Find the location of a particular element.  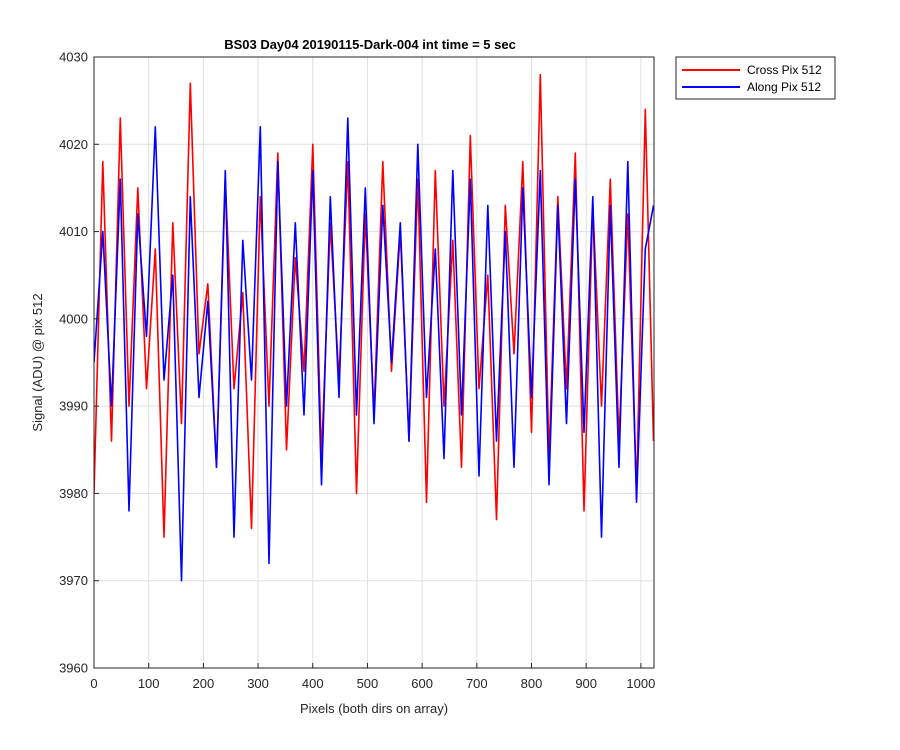

legend-label-along: Along Pix 512 is located at coordinates (784, 87).